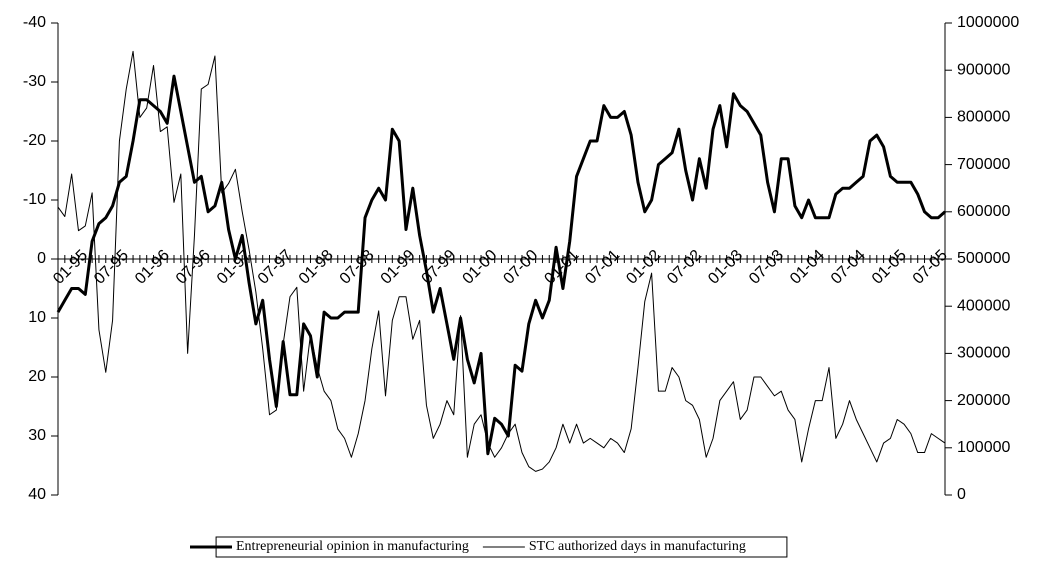 The height and width of the screenshot is (564, 1040). I want to click on legend-label: STC authorized days in manufacturing, so click(637, 546).